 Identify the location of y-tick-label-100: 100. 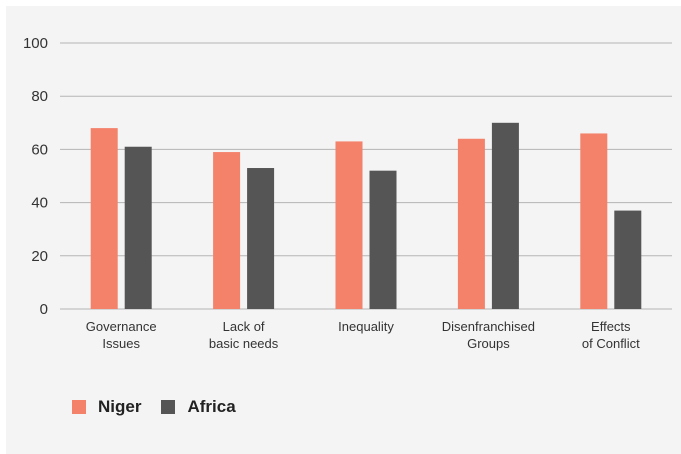
(35, 43).